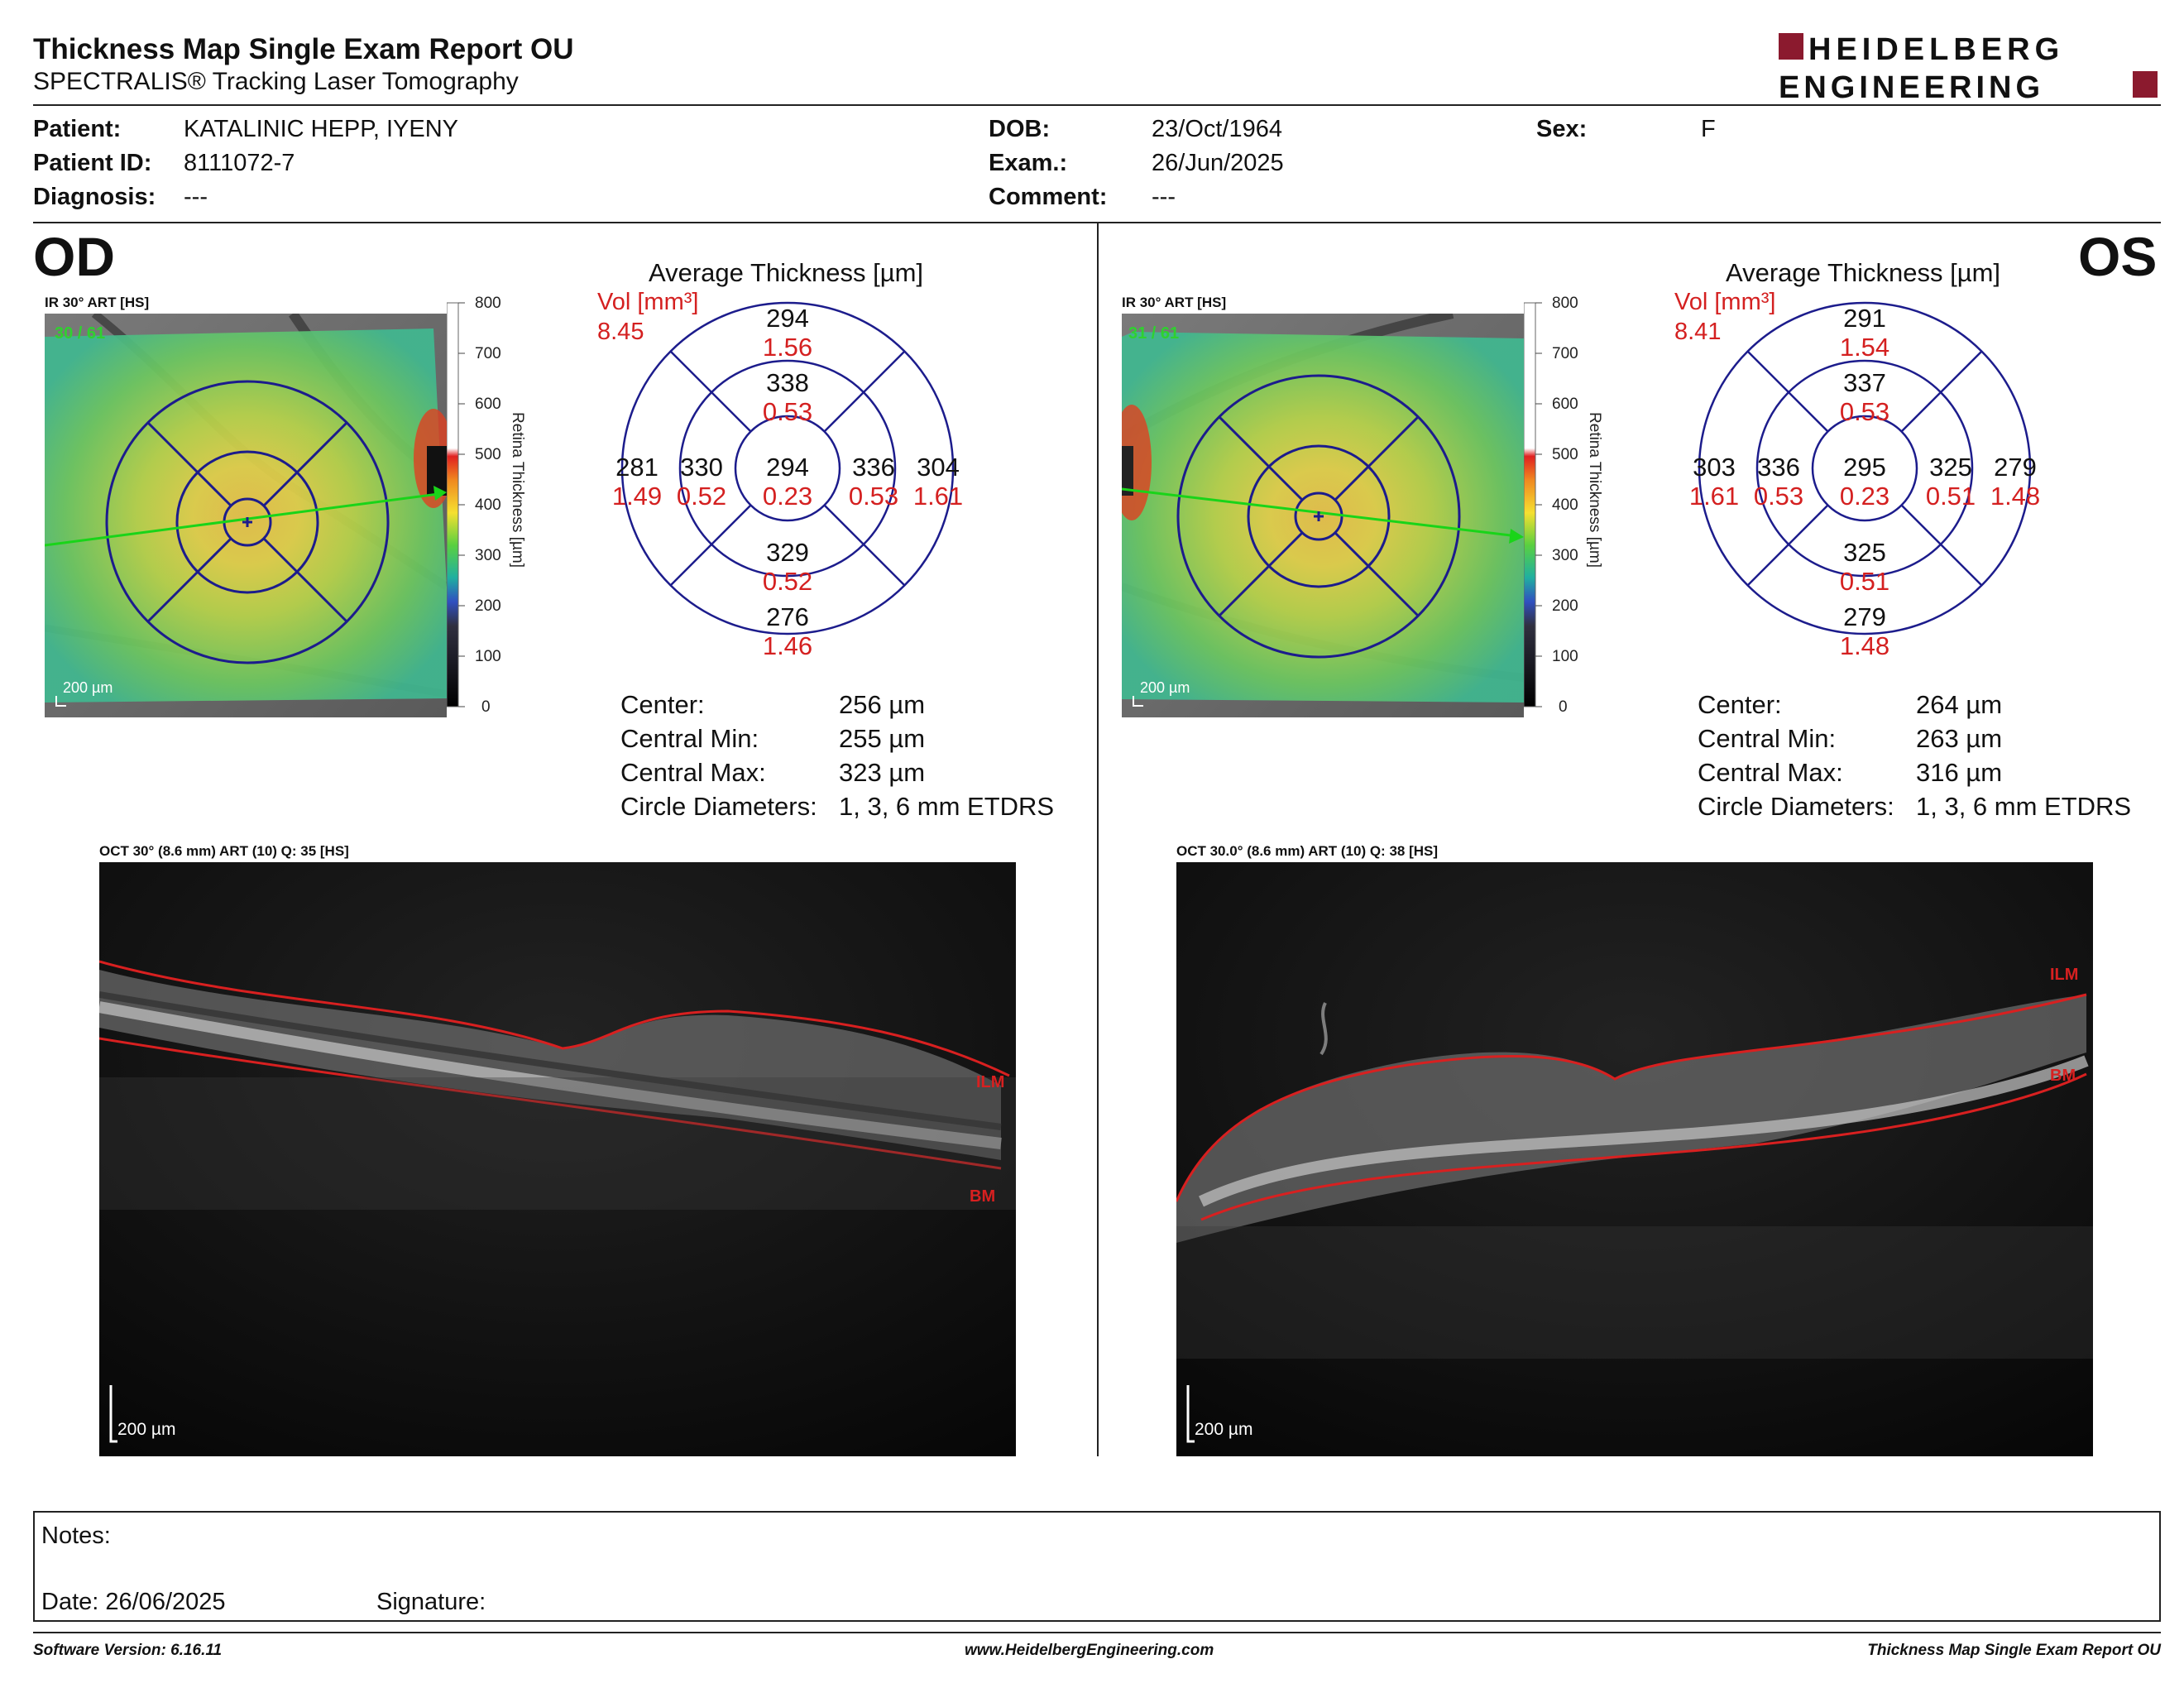  What do you see at coordinates (1740, 704) in the screenshot?
I see `center-label-os: Center:` at bounding box center [1740, 704].